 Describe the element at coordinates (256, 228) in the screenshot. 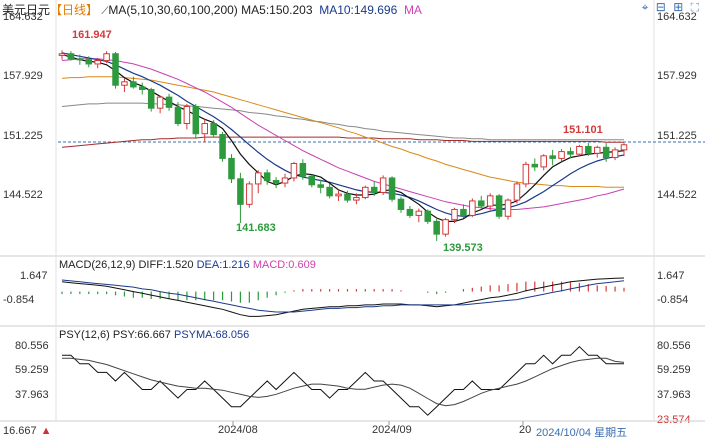

I see `callout-low-mid: 141.683` at that location.